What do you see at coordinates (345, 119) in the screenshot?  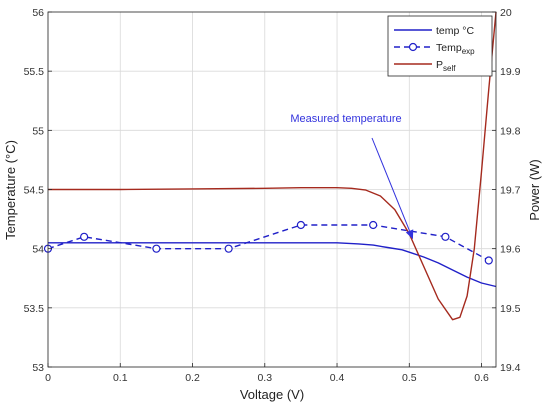 I see `annotation-text: Measured temperature` at bounding box center [345, 119].